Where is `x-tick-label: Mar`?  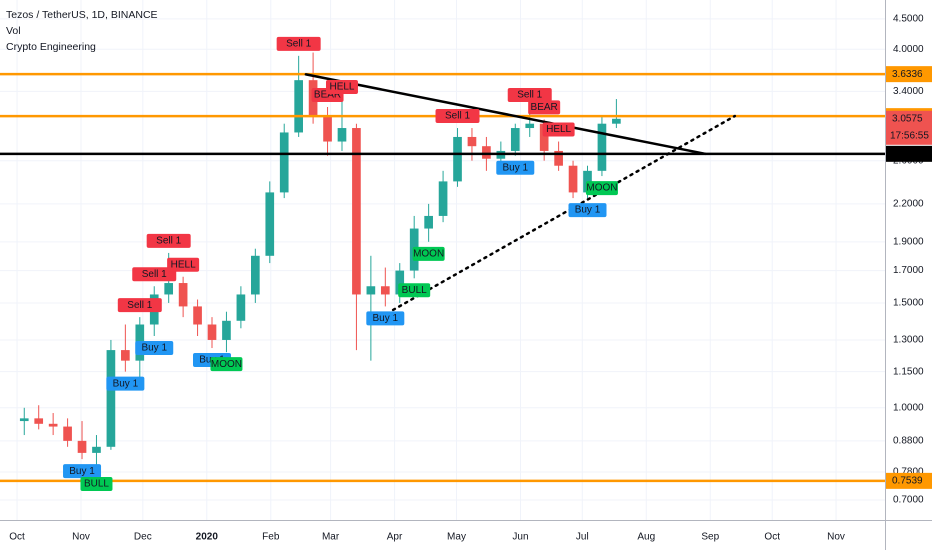 x-tick-label: Mar is located at coordinates (331, 537).